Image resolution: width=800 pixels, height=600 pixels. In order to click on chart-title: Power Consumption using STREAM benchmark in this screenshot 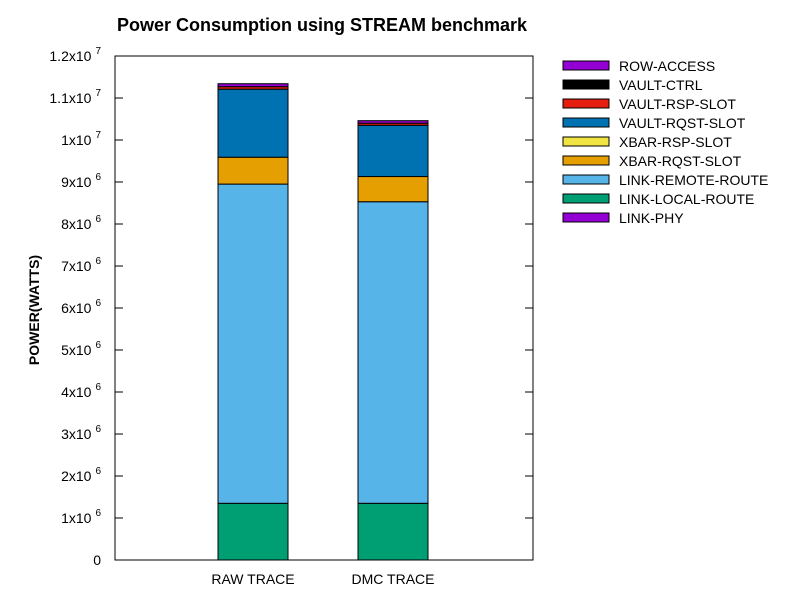, I will do `click(322, 25)`.